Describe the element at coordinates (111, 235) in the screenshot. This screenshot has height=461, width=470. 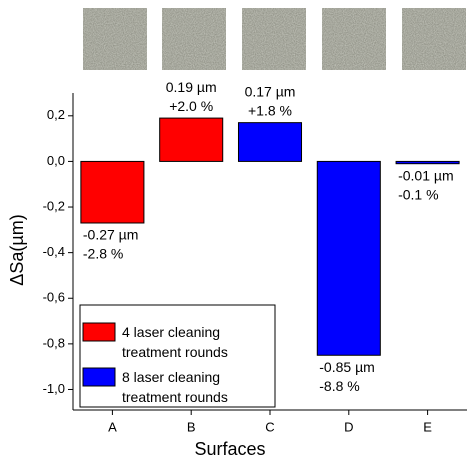
I see `value-label: -0.27 µm` at that location.